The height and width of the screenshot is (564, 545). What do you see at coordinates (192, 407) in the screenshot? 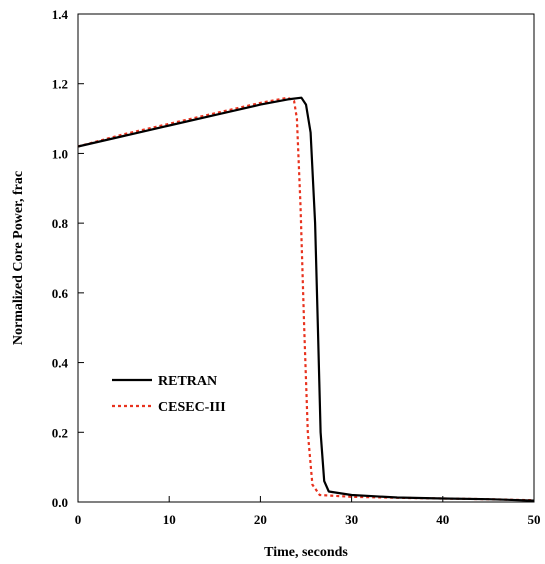
I see `legend-label: CESEC-III` at bounding box center [192, 407].